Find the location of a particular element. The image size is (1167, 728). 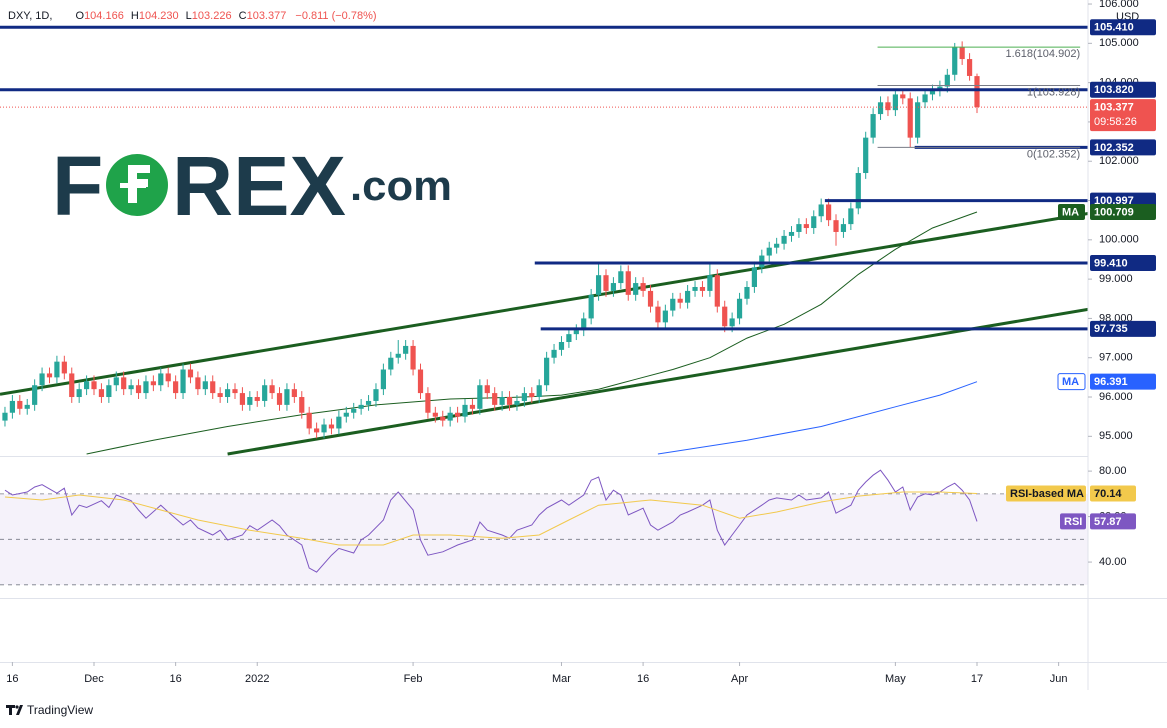

countdown: 09:58:26 is located at coordinates (1115, 122).